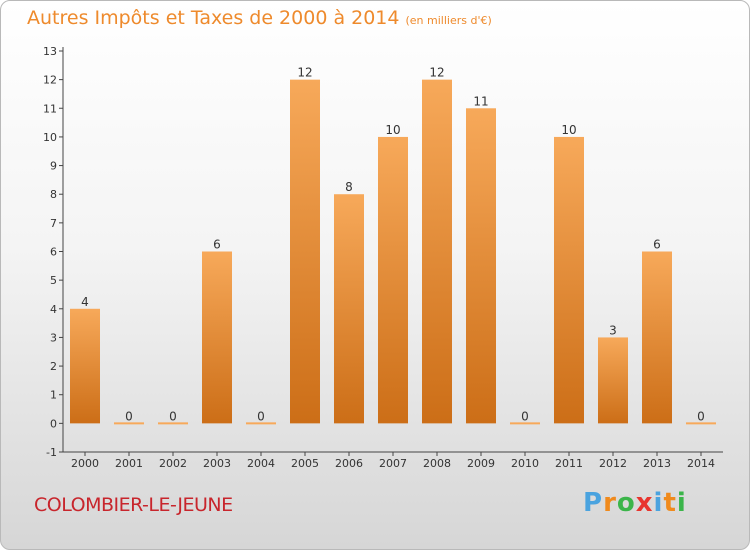  I want to click on data-label: 8, so click(349, 187).